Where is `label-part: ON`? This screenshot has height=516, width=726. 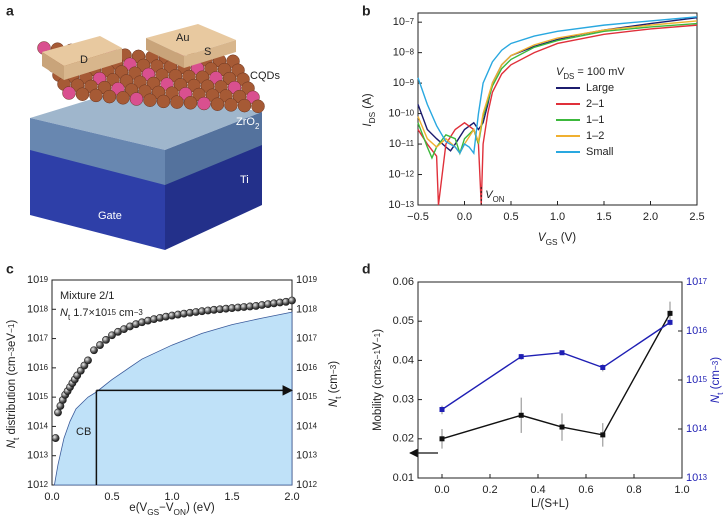 label-part: ON is located at coordinates (499, 199).